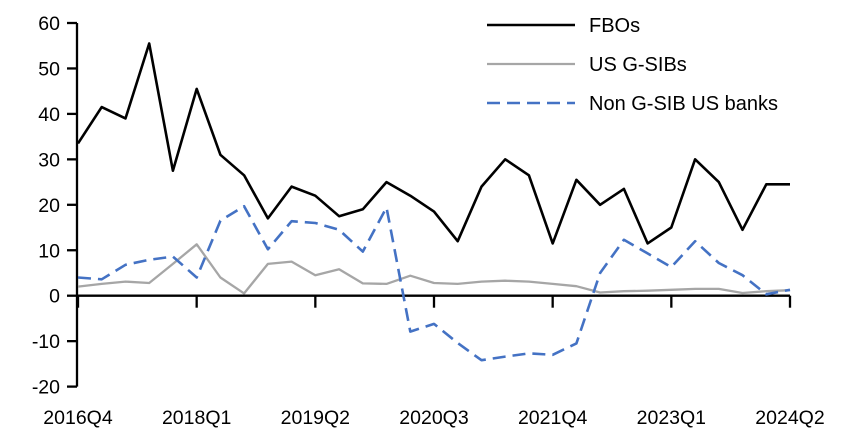  Describe the element at coordinates (433, 418) in the screenshot. I see `x-axis-tick-label: 2020Q3` at that location.